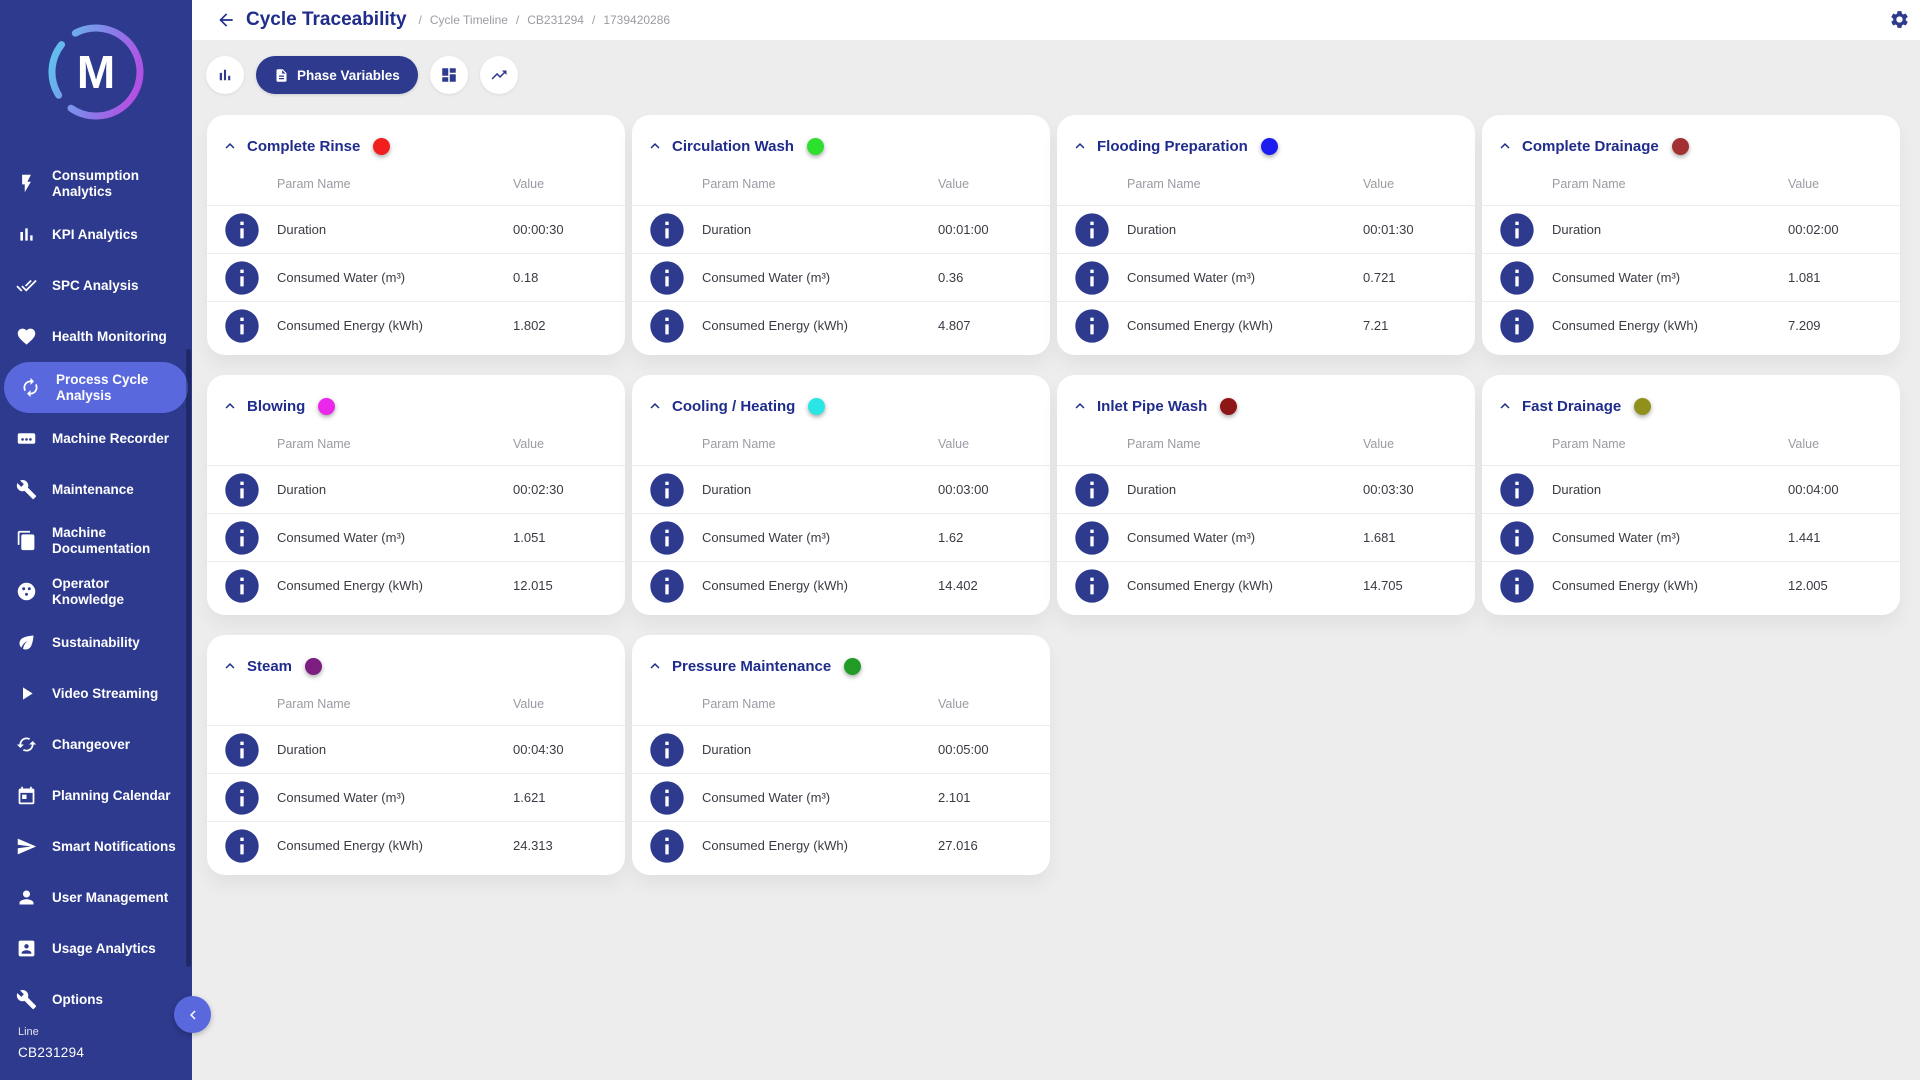 The width and height of the screenshot is (1920, 1080). I want to click on sidebar-item-video-streaming: Video Streaming, so click(96, 693).